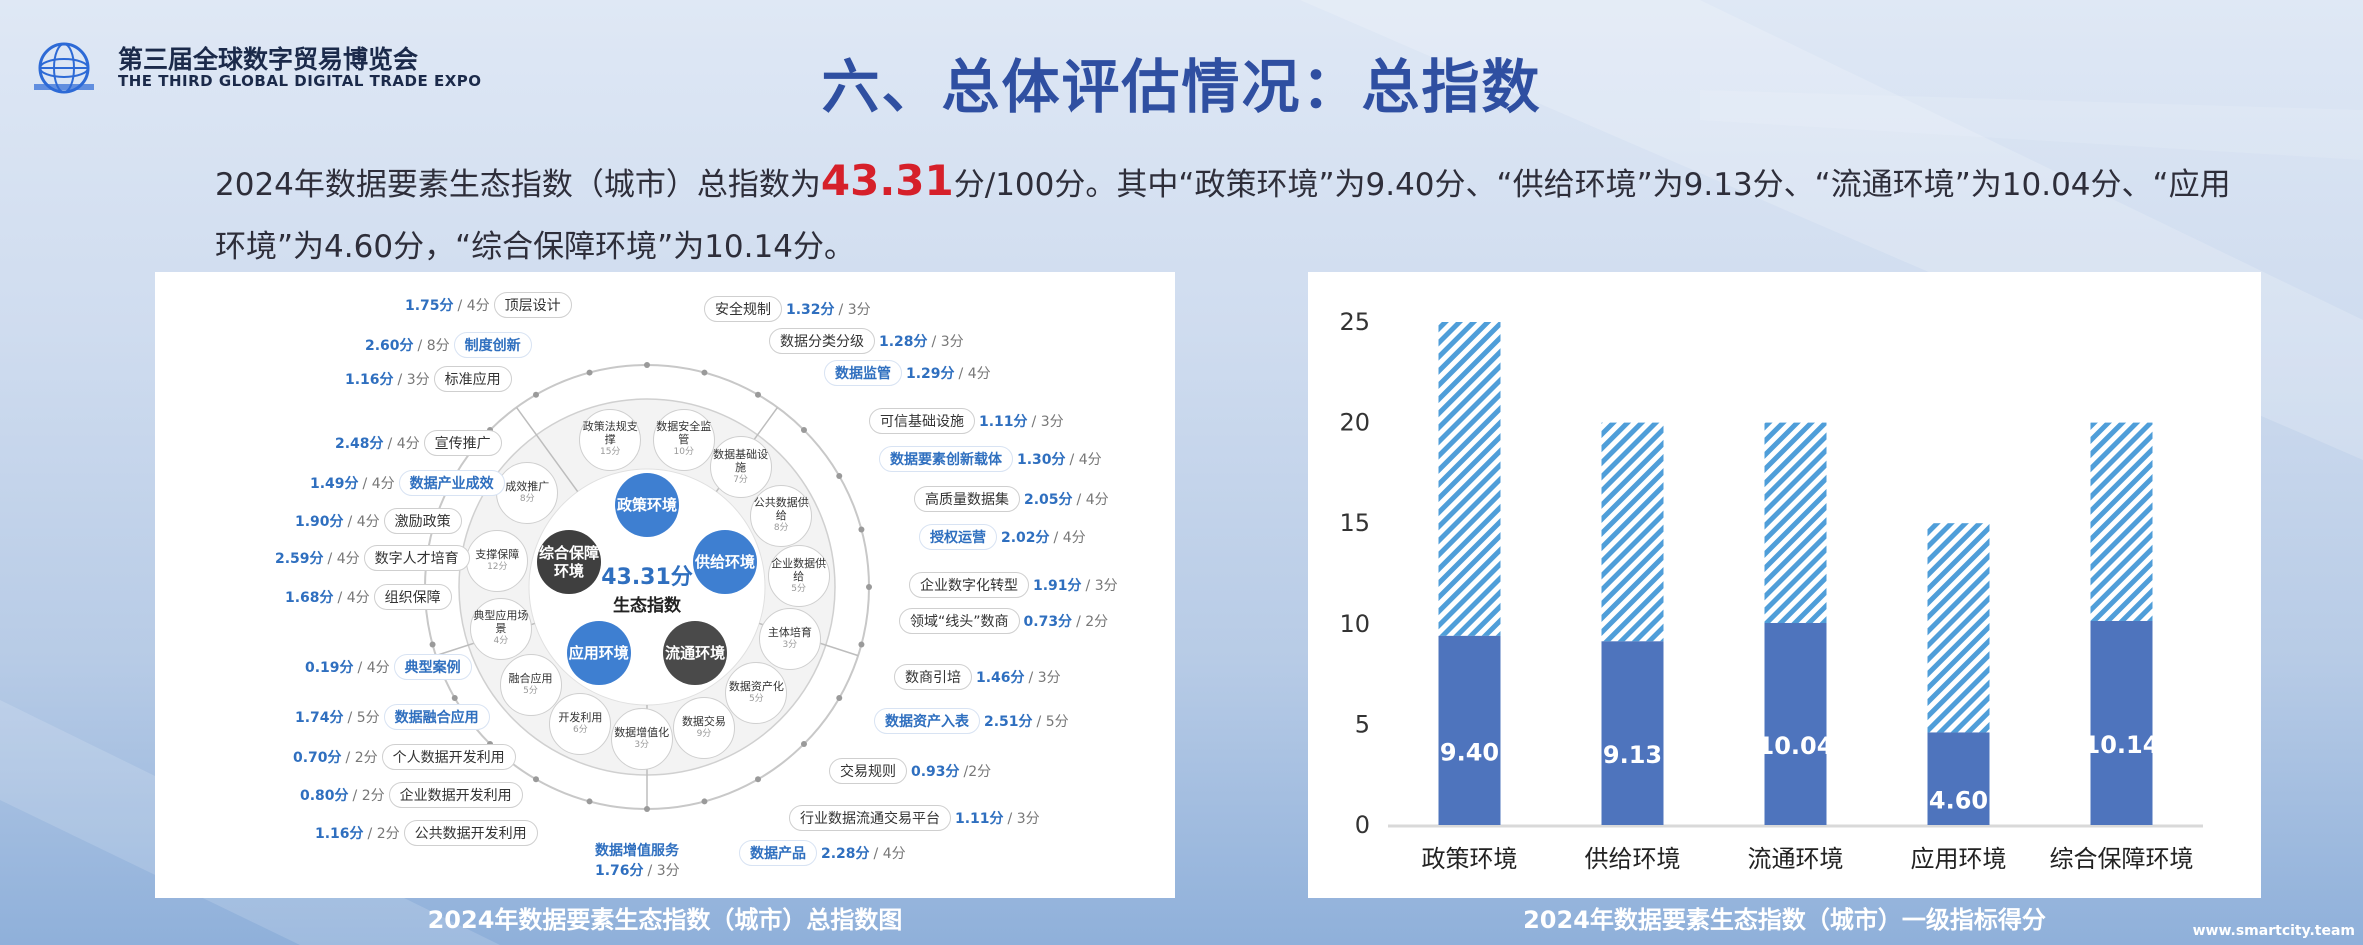  I want to click on ring-item-name: 融合应用, so click(530, 678).